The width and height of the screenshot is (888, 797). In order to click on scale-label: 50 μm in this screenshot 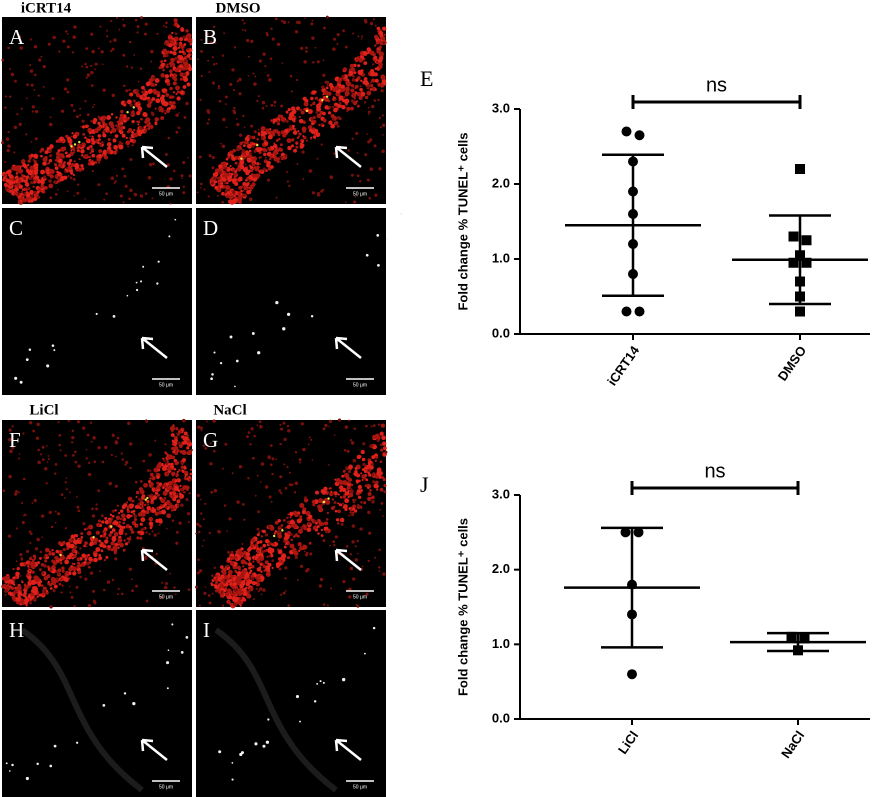, I will do `click(166, 385)`.